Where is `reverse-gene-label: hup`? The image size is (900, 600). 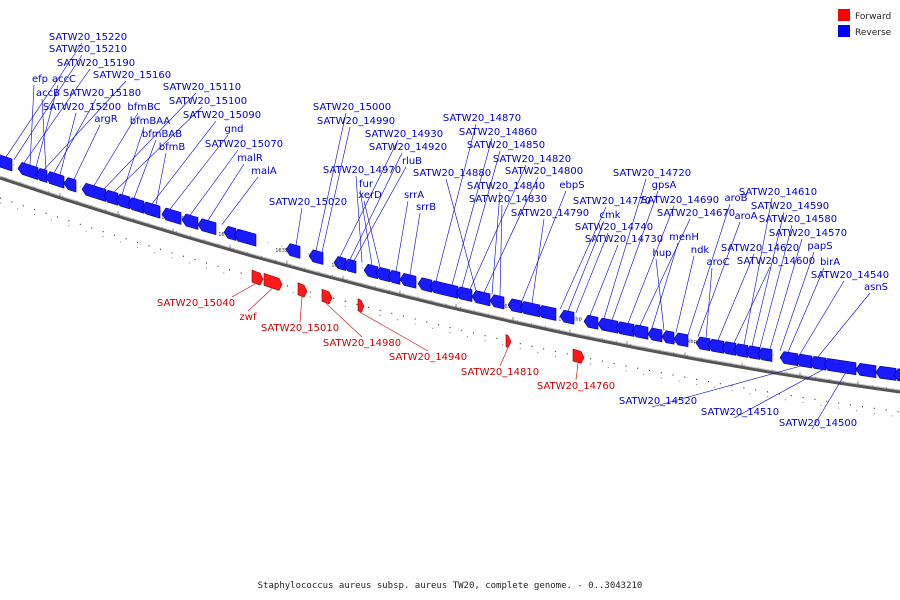 reverse-gene-label: hup is located at coordinates (661, 253).